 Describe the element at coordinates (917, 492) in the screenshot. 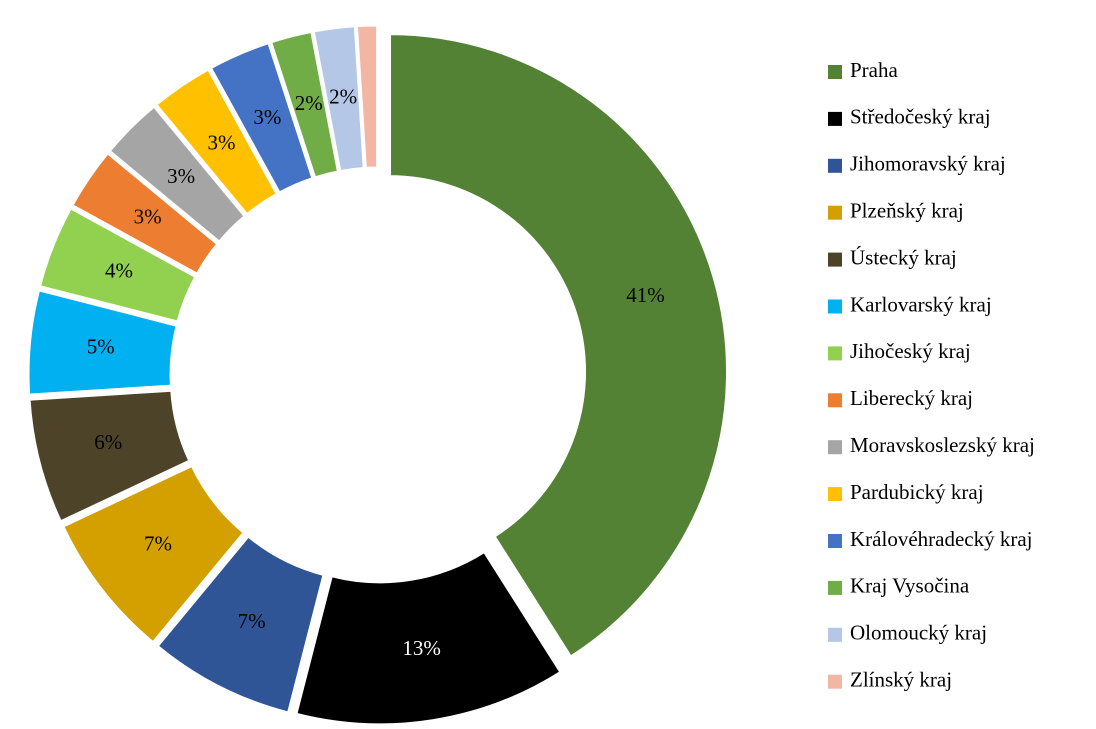

I see `legend-label: Pardubický kraj` at that location.